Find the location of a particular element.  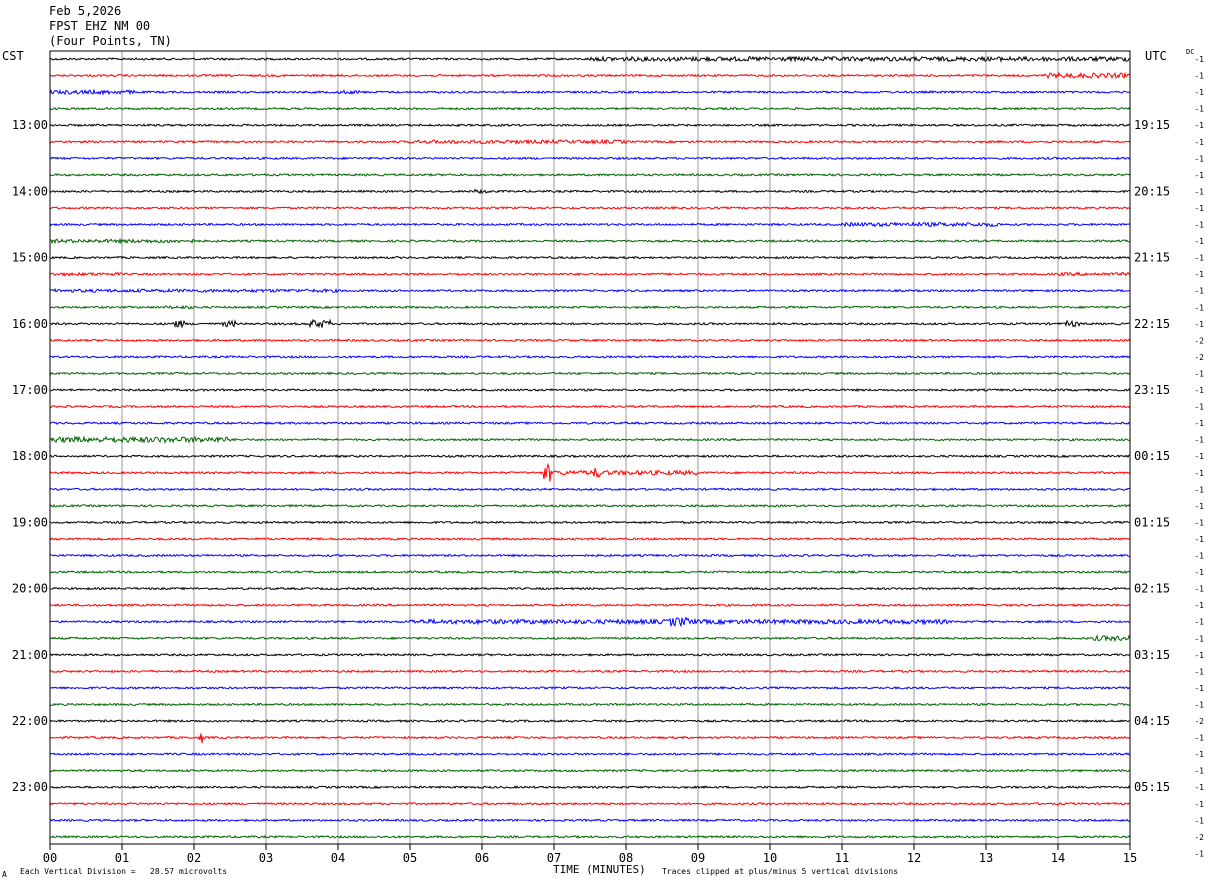

x-tick-label: 10 is located at coordinates (770, 858).